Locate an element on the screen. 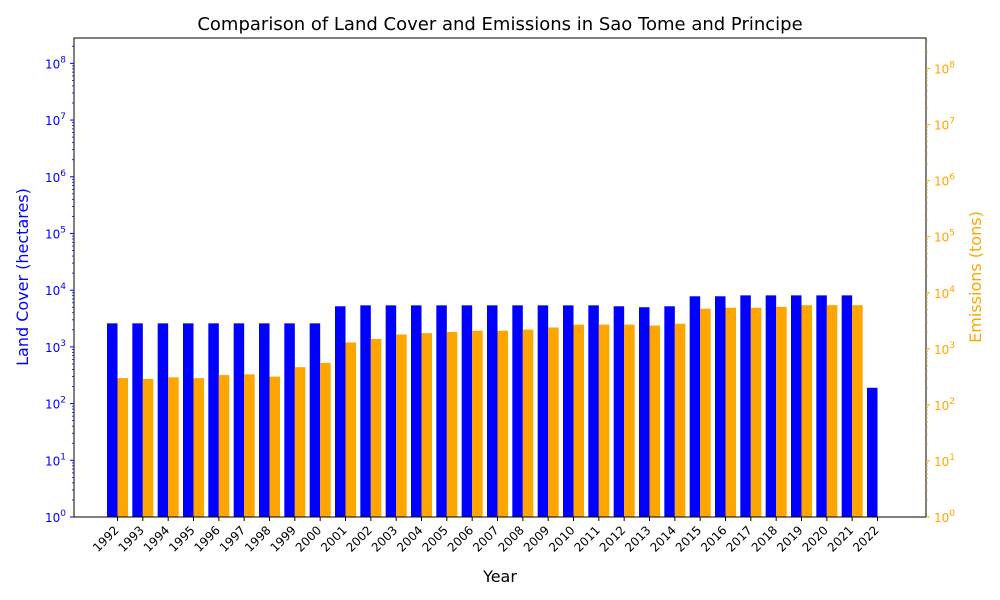 Image resolution: width=1000 pixels, height=600 pixels. emissions-bar-2021 is located at coordinates (857, 411).